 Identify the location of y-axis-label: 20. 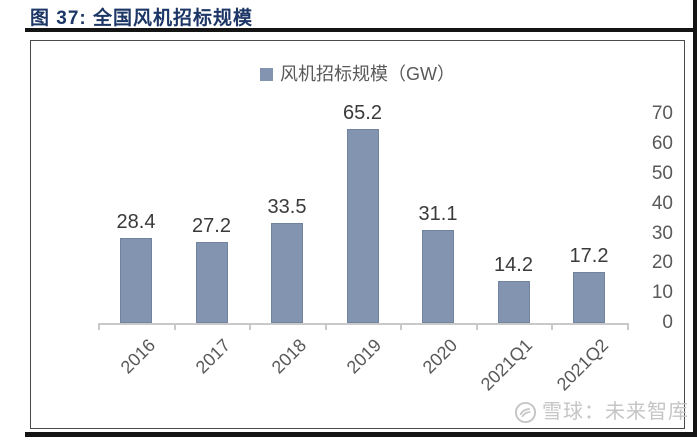
(662, 263).